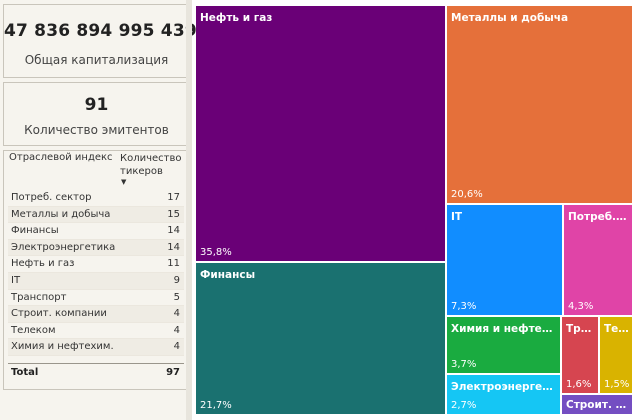 The image size is (634, 420). Describe the element at coordinates (33, 330) in the screenshot. I see `row-name: Телеком` at that location.